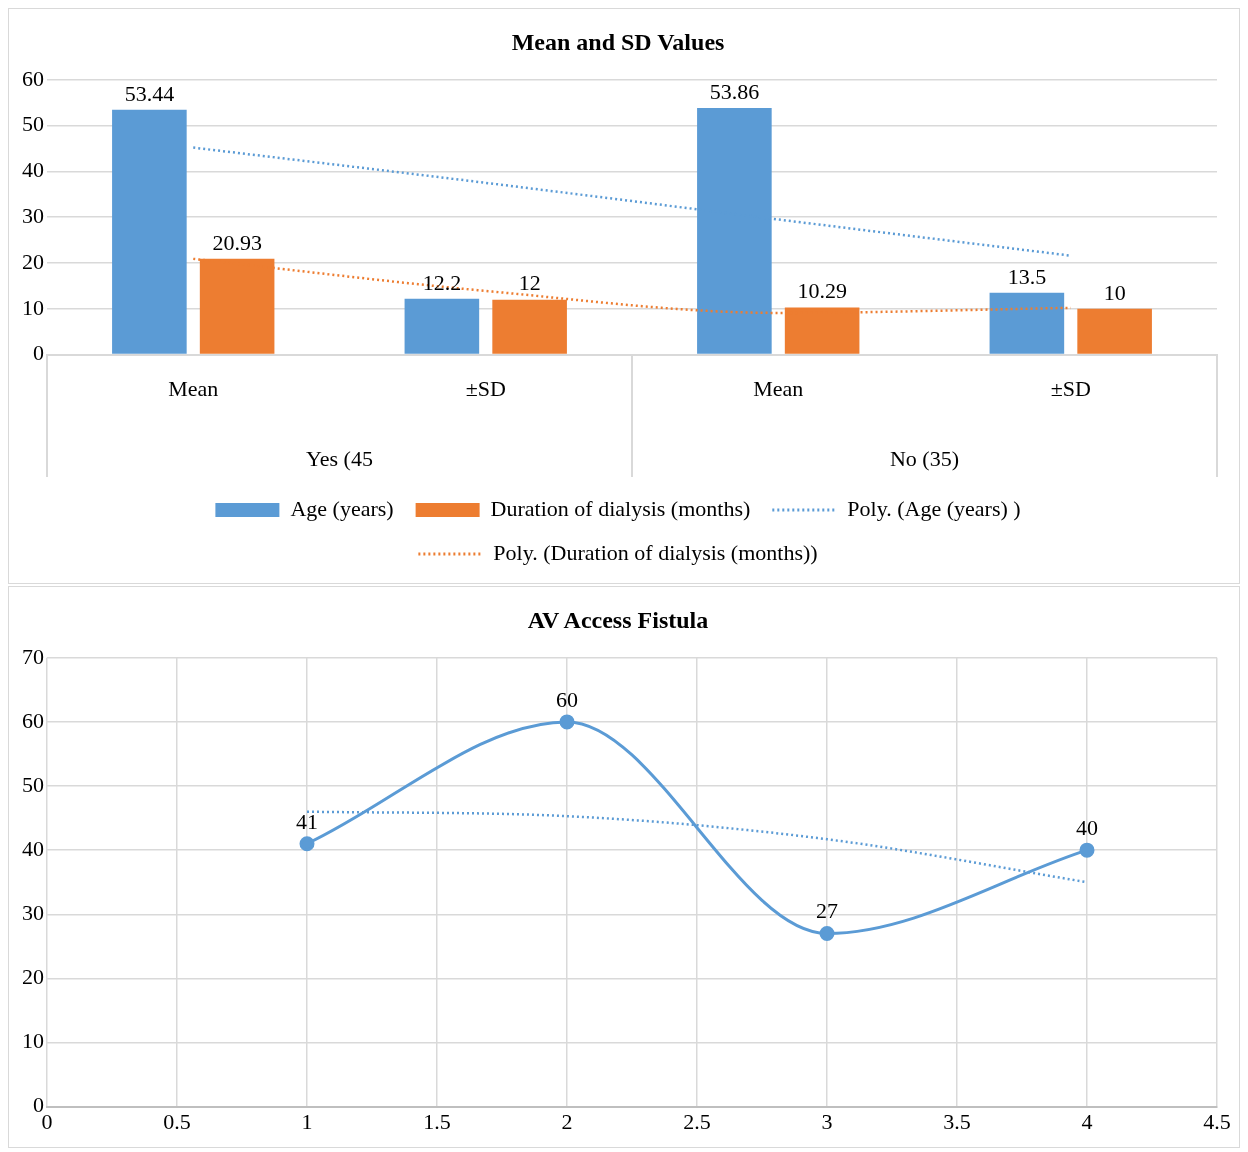 The height and width of the screenshot is (1152, 1248). I want to click on data-label: 12.2, so click(442, 282).